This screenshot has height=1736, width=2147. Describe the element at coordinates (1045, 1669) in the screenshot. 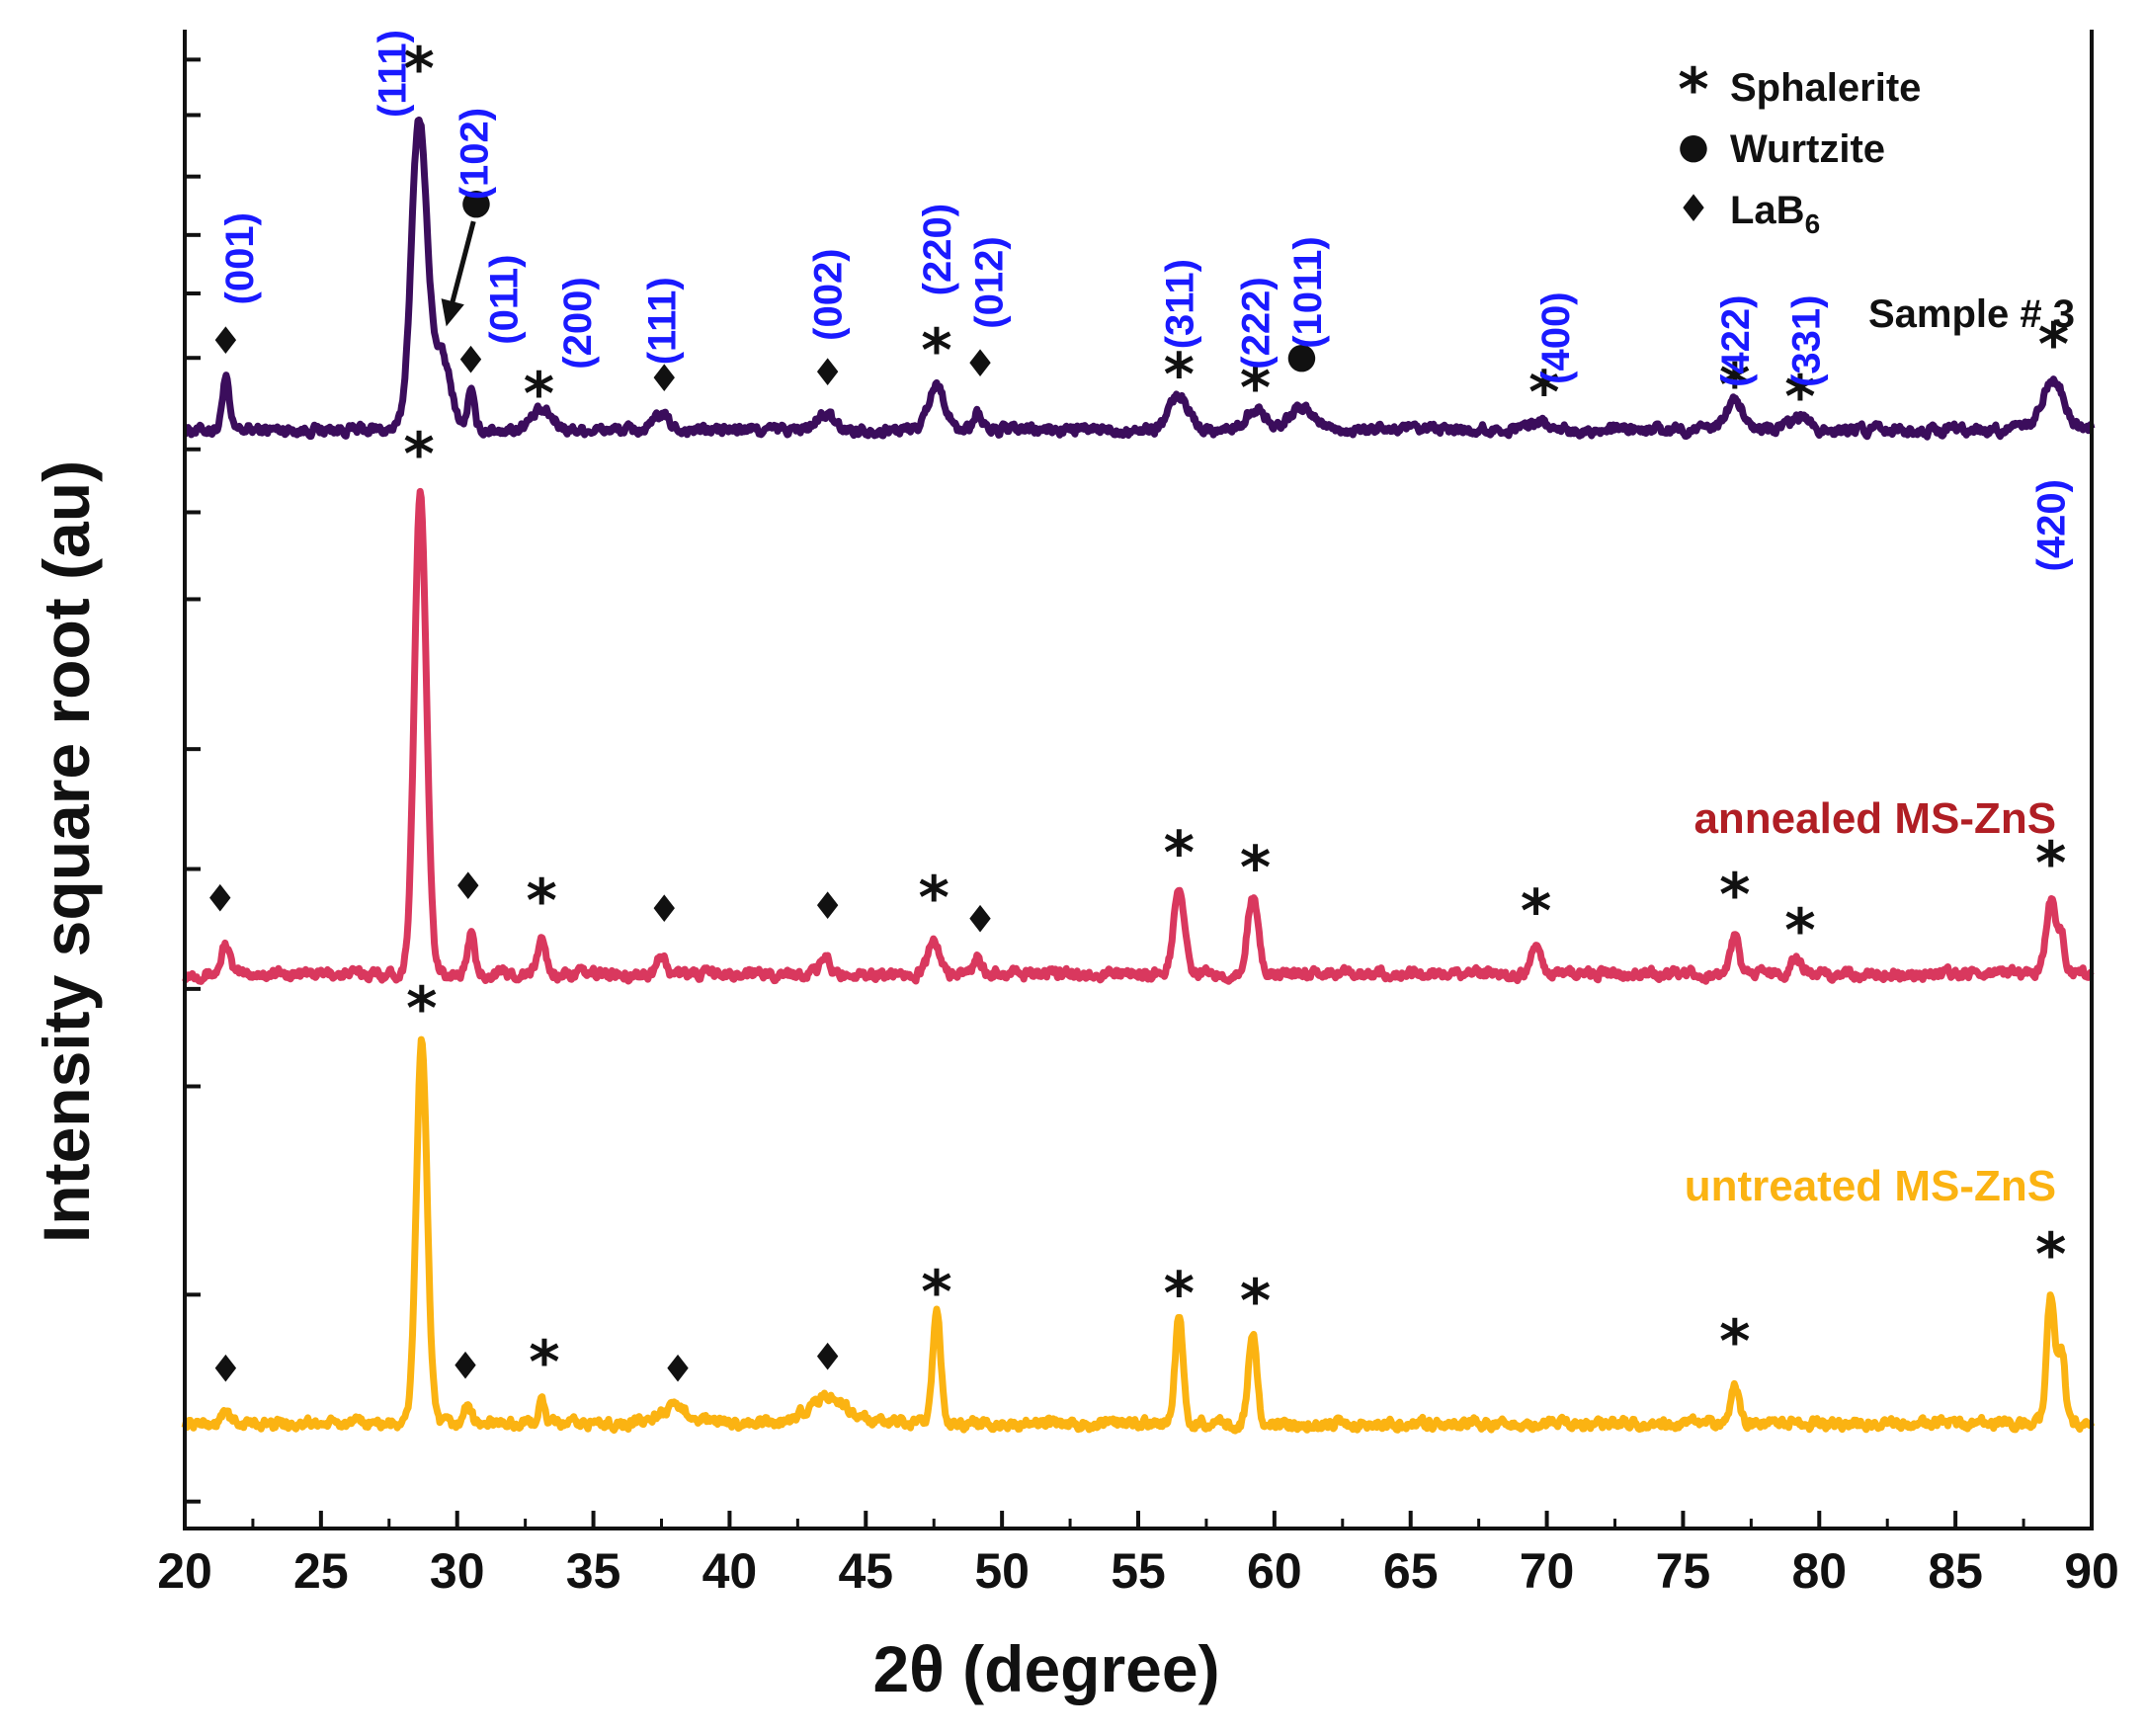

I see `x-axis-title: 2θ (degree)` at that location.